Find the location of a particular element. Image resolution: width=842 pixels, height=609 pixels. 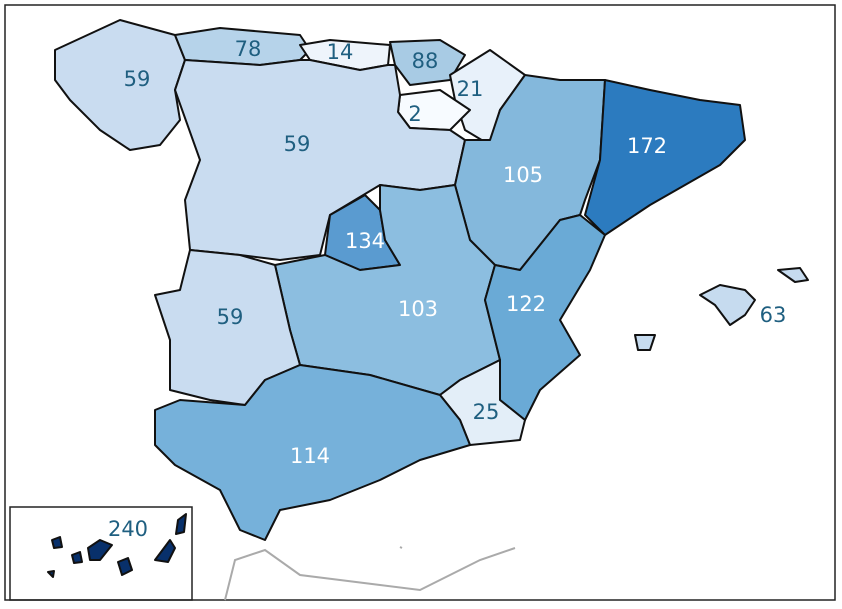

region-value-label: 2 is located at coordinates (414, 114).